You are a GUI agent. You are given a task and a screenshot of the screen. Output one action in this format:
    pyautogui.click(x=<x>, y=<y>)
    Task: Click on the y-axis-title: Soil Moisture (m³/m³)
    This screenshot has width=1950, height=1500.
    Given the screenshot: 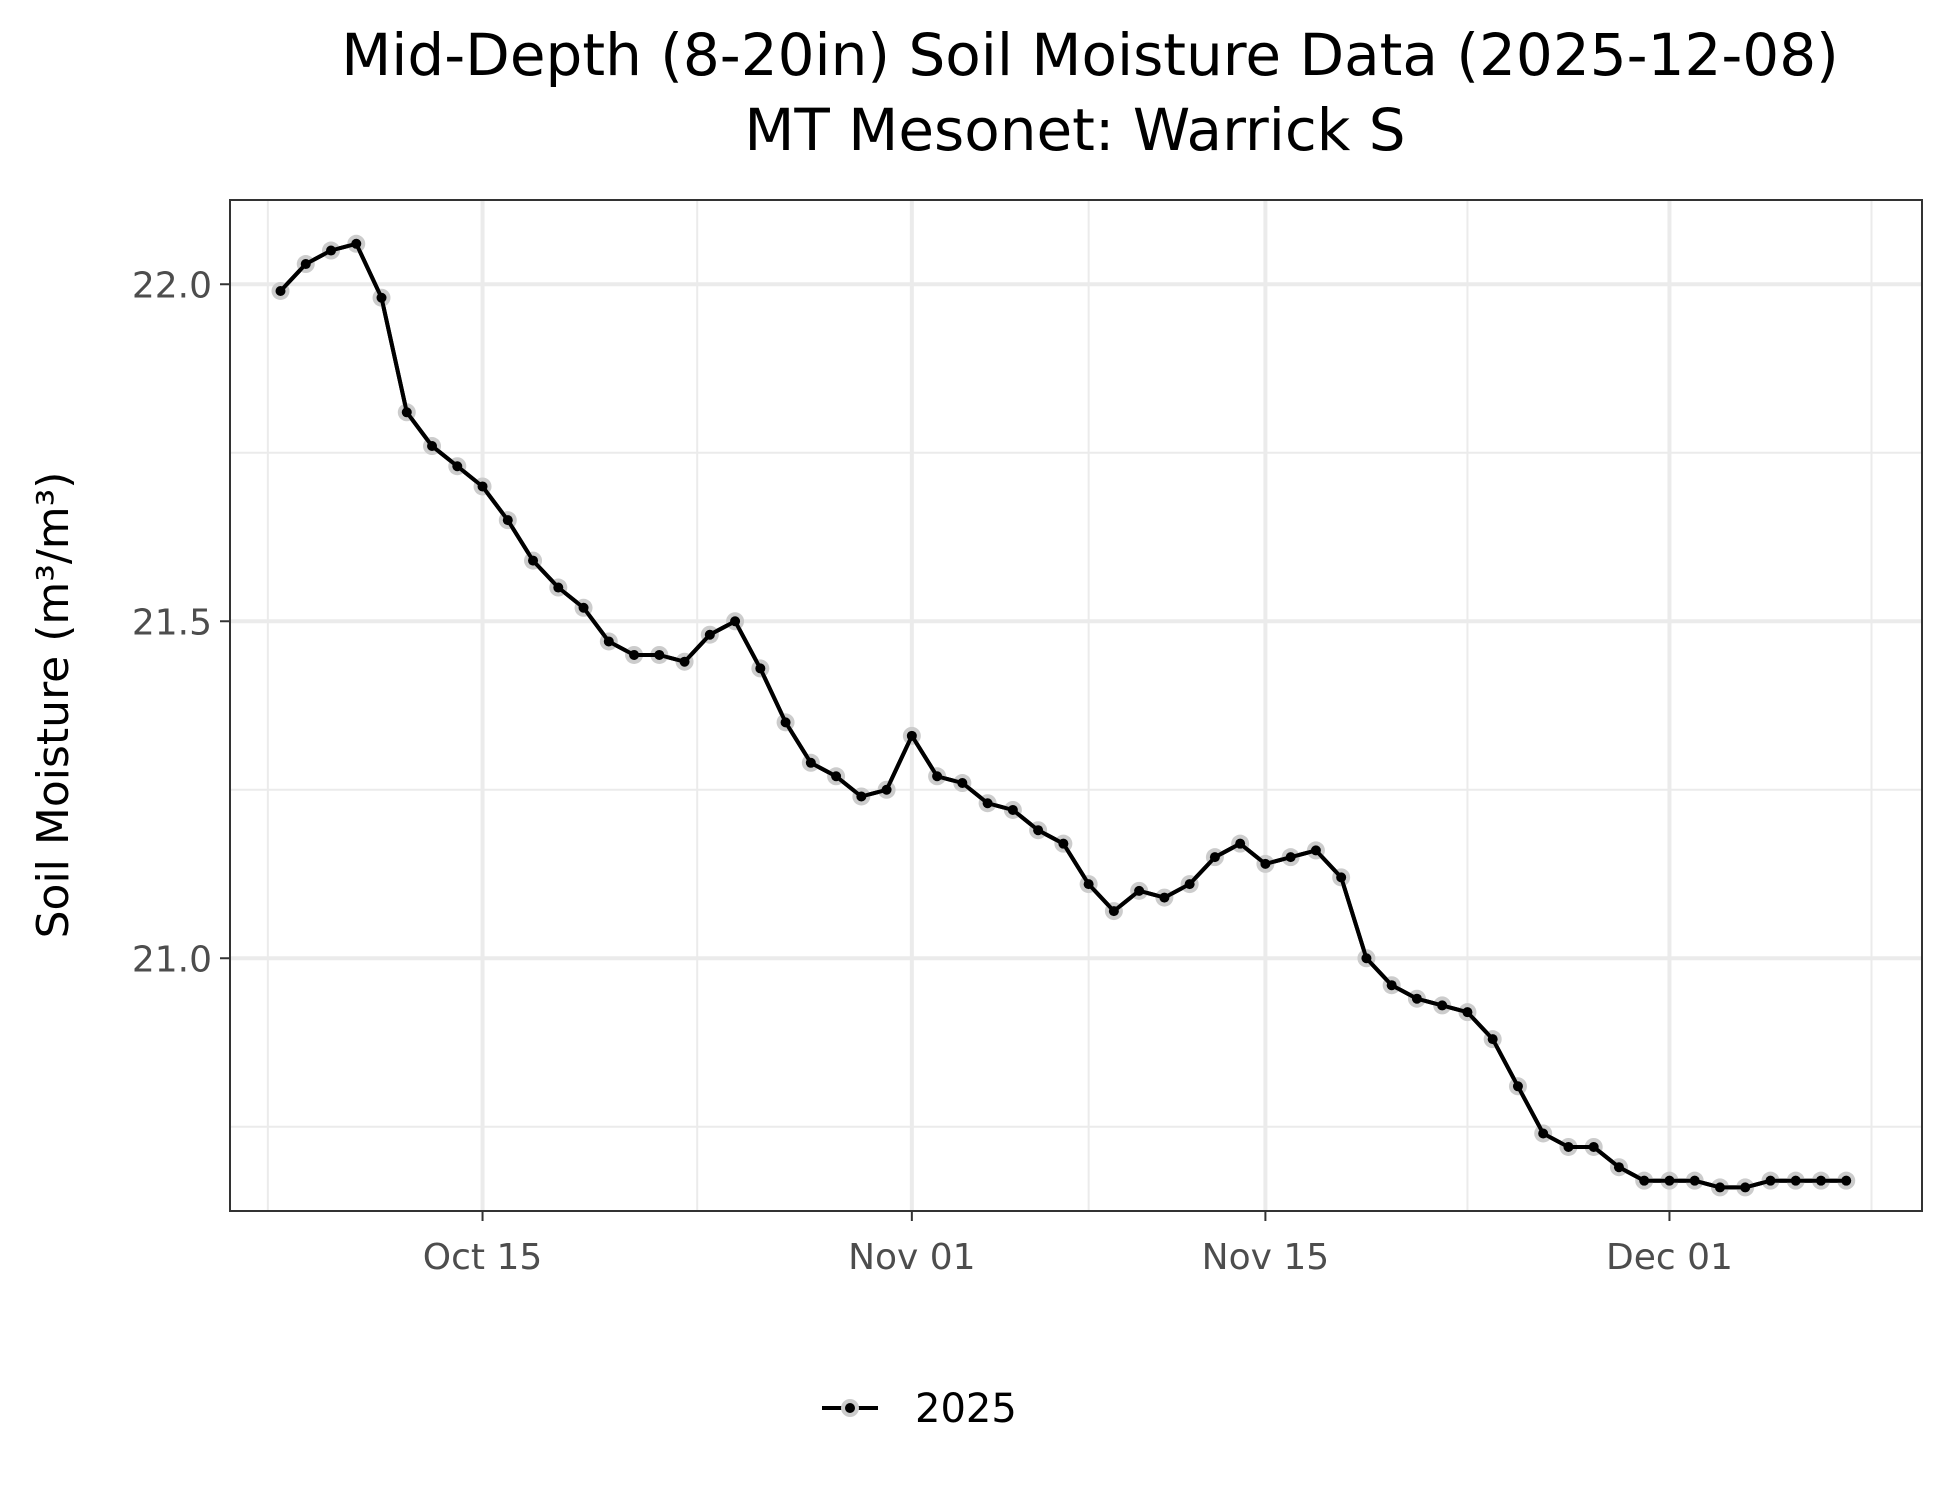 What is the action you would take?
    pyautogui.click(x=53, y=705)
    